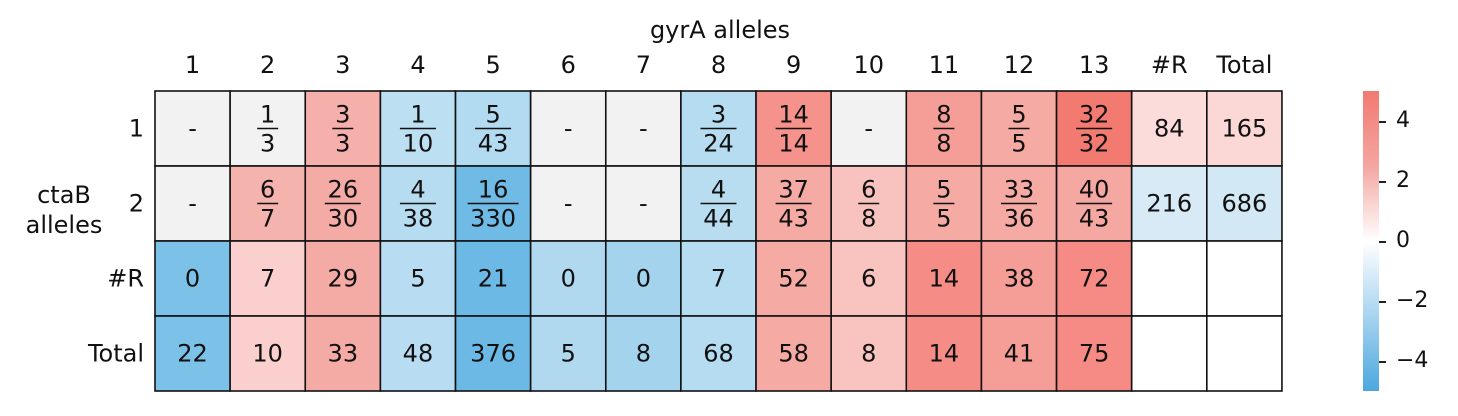 The width and height of the screenshot is (1458, 416). Describe the element at coordinates (417, 115) in the screenshot. I see `cell-numerator: 1` at that location.